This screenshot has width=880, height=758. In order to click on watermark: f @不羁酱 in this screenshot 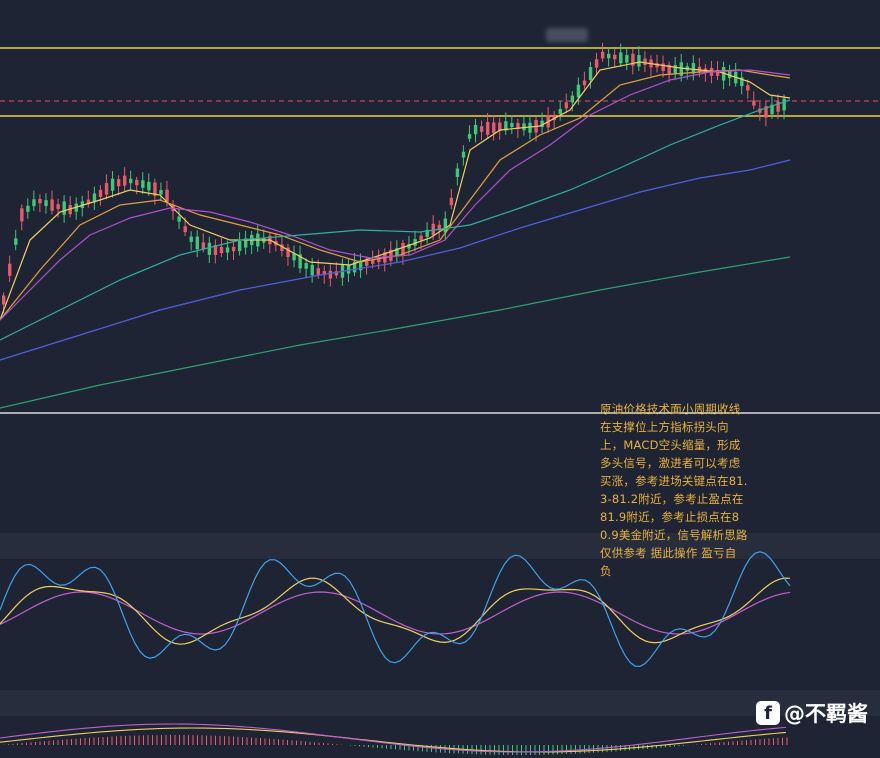, I will do `click(812, 713)`.